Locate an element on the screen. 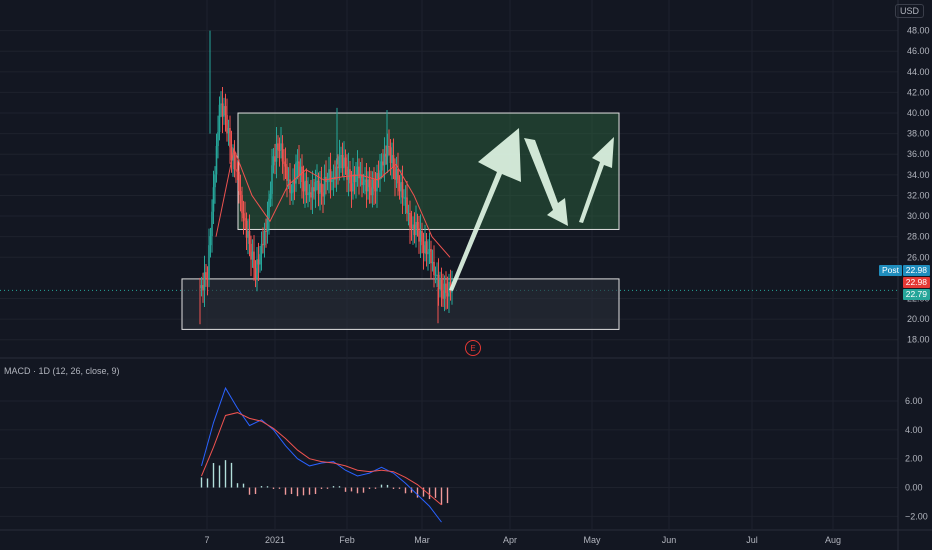  last-price-tag: 22.98 is located at coordinates (916, 282).